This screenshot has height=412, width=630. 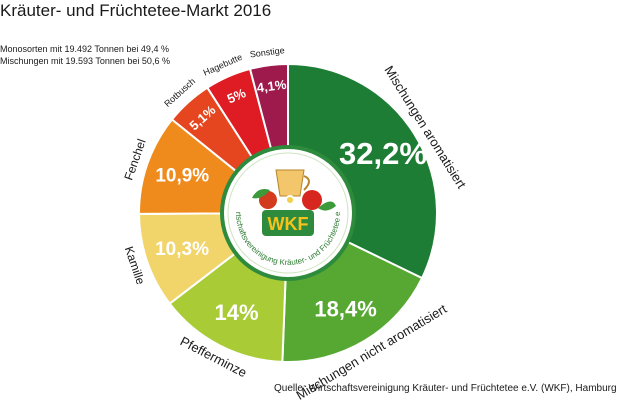 I want to click on rosehip-icon, so click(x=312, y=200).